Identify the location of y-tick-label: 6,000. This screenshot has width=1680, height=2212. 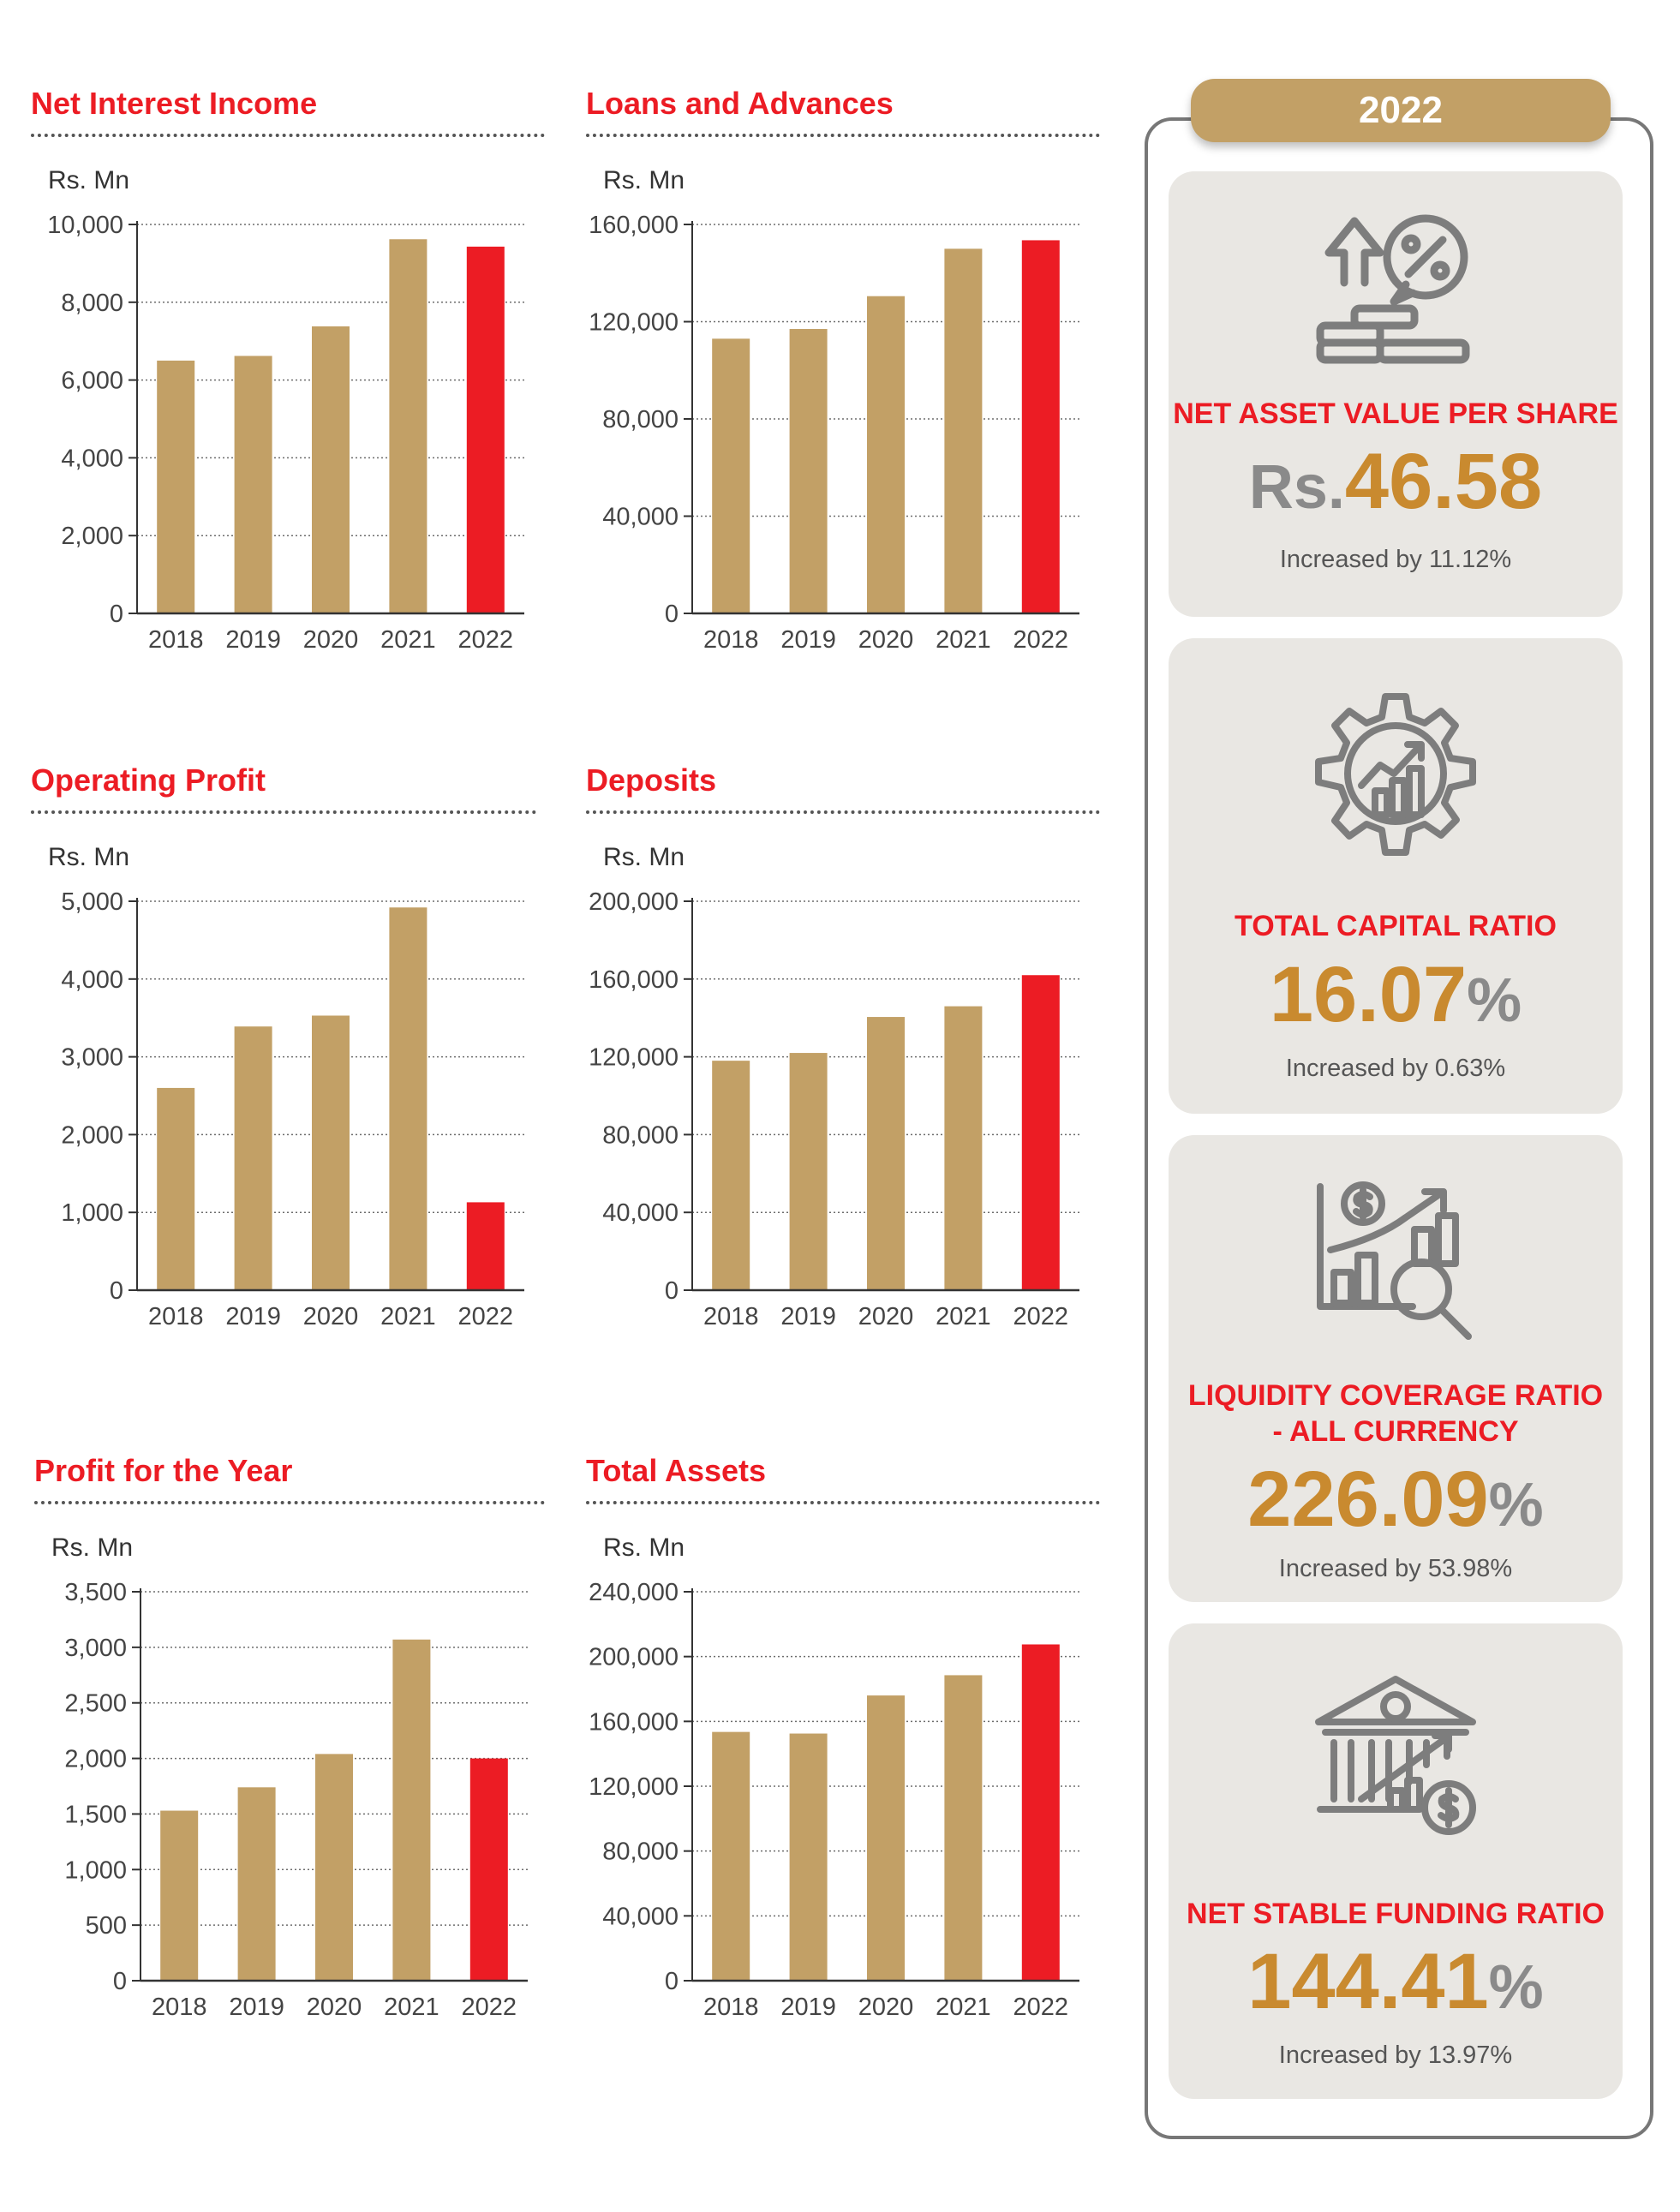
(92, 381).